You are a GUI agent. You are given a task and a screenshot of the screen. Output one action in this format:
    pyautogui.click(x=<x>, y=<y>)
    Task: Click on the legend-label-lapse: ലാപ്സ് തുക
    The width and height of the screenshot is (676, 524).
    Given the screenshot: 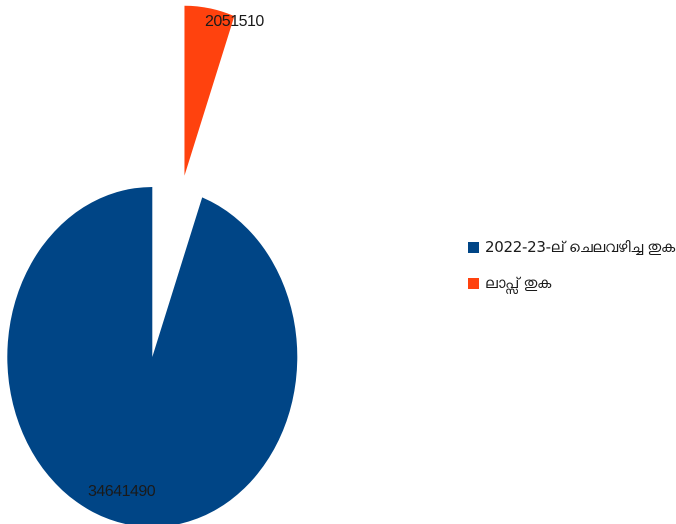 What is the action you would take?
    pyautogui.click(x=518, y=283)
    